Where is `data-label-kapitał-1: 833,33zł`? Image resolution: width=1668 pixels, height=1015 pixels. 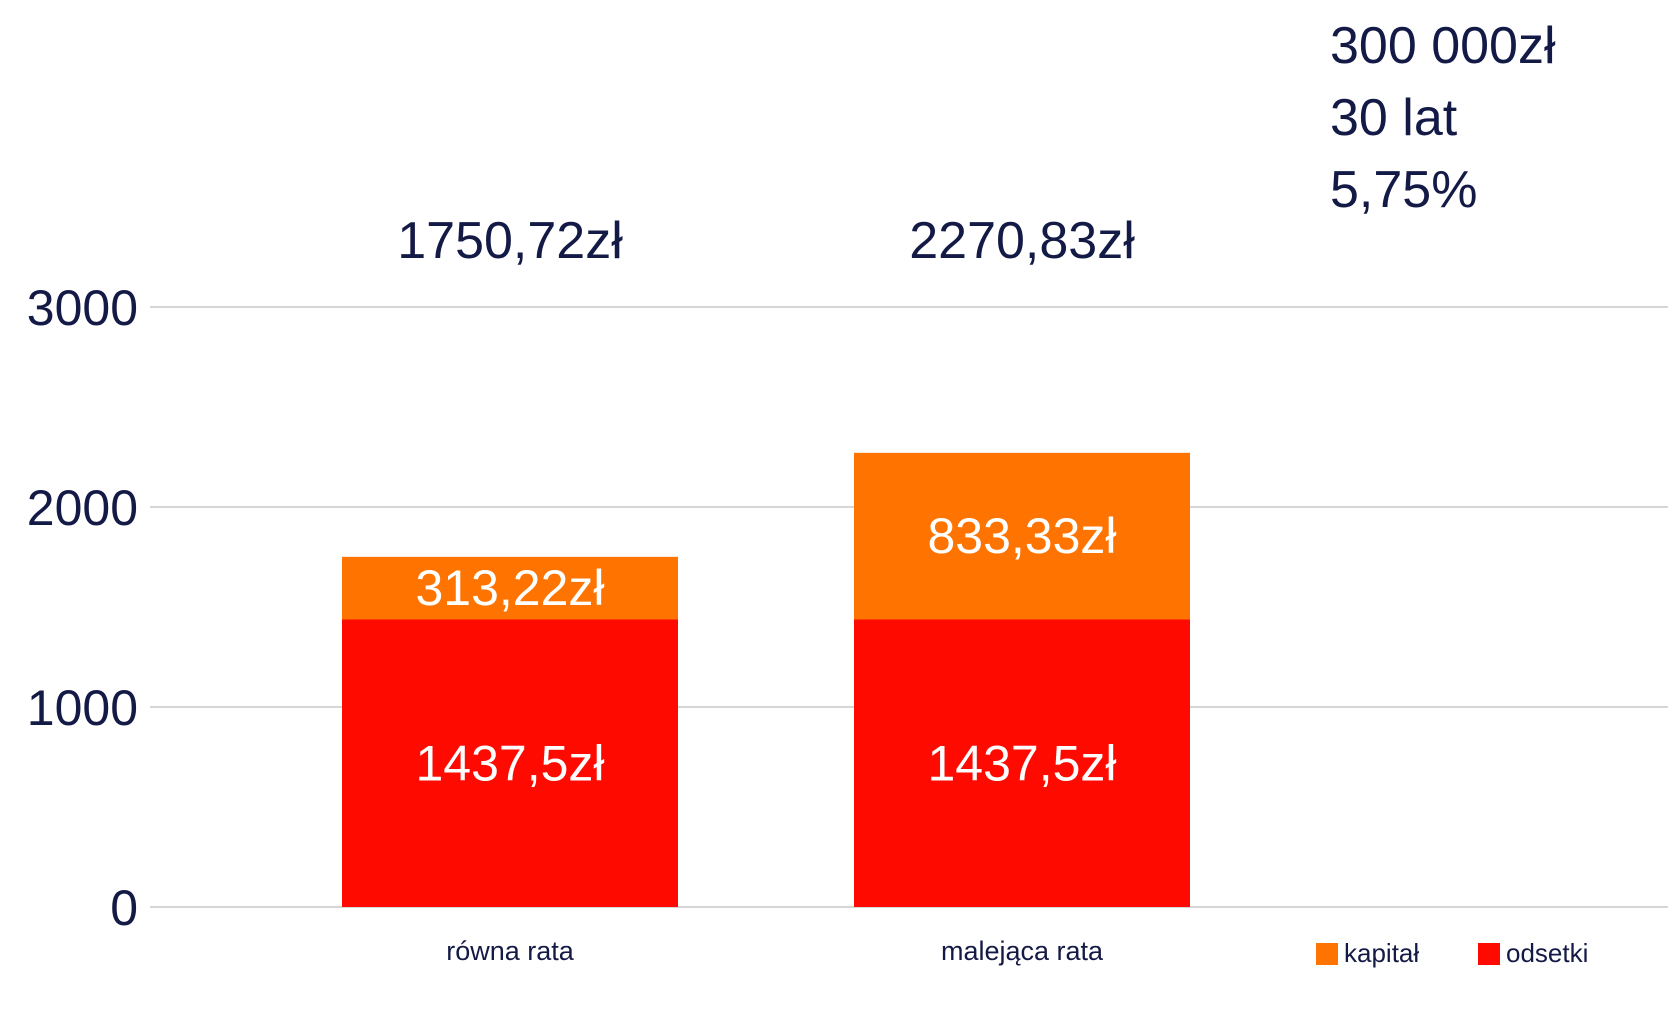 data-label-kapitał-1: 833,33zł is located at coordinates (1021, 536).